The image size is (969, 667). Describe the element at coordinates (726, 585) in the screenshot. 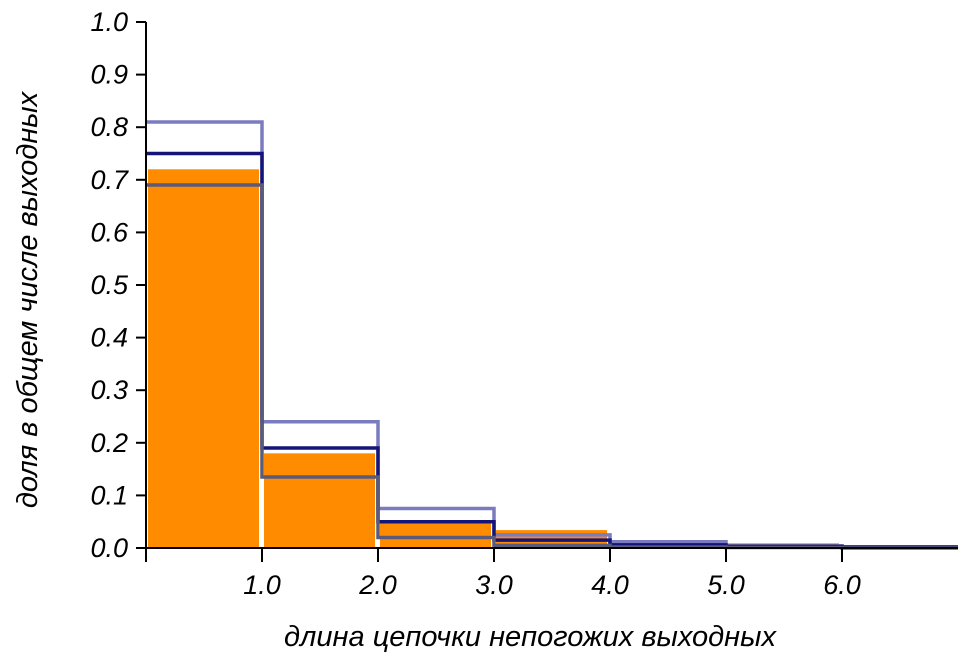

I see `x-tick-label: 5.0` at that location.